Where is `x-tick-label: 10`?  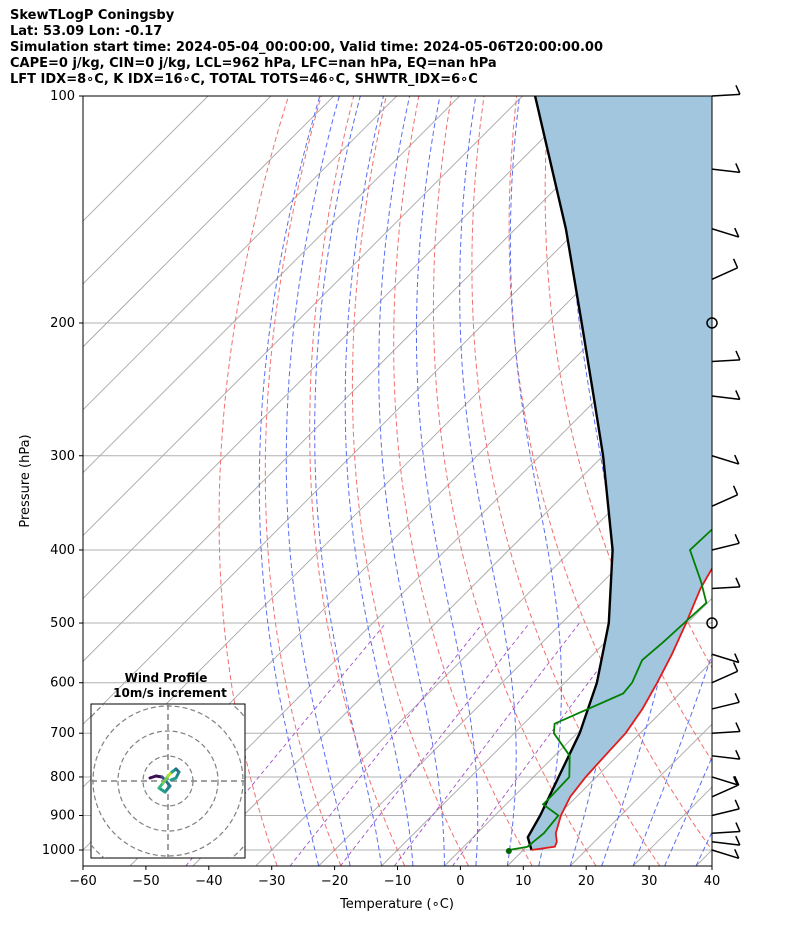
x-tick-label: 10 is located at coordinates (523, 881).